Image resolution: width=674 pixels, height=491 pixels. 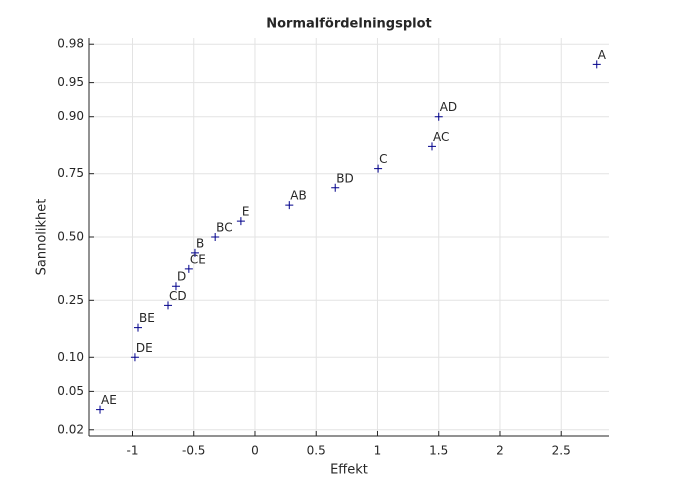 What do you see at coordinates (70, 82) in the screenshot?
I see `y-tick-label: 0.95` at bounding box center [70, 82].